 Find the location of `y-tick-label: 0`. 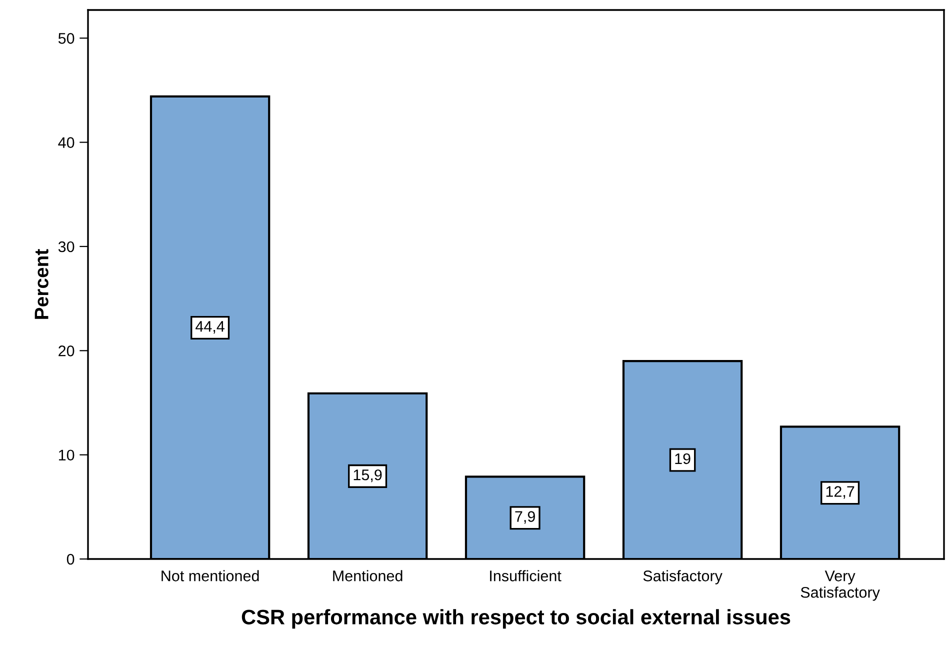

y-tick-label: 0 is located at coordinates (70, 559).